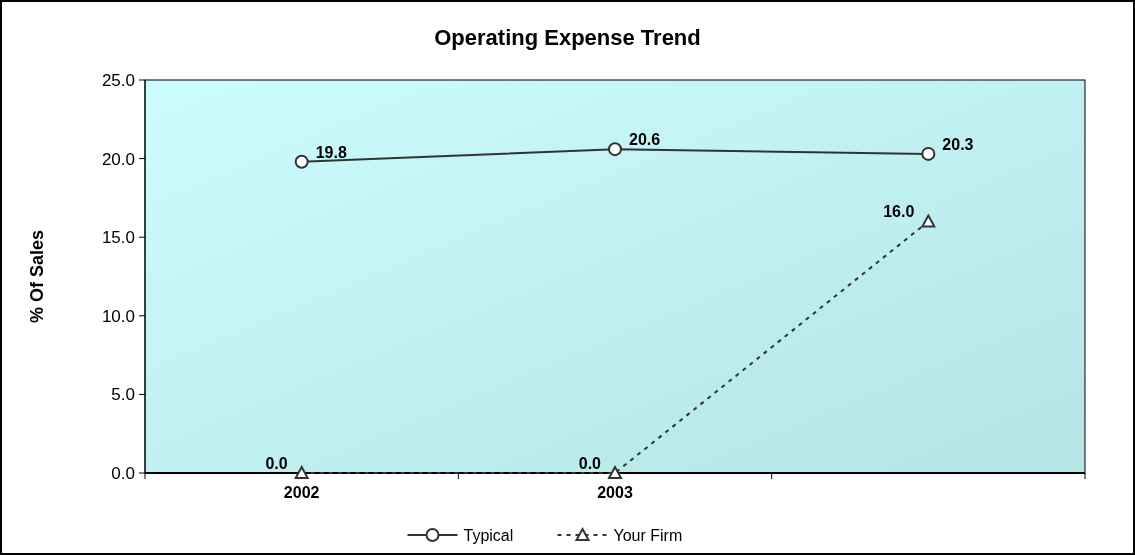 Image resolution: width=1135 pixels, height=555 pixels. Describe the element at coordinates (331, 152) in the screenshot. I see `data-label: 19.8` at that location.